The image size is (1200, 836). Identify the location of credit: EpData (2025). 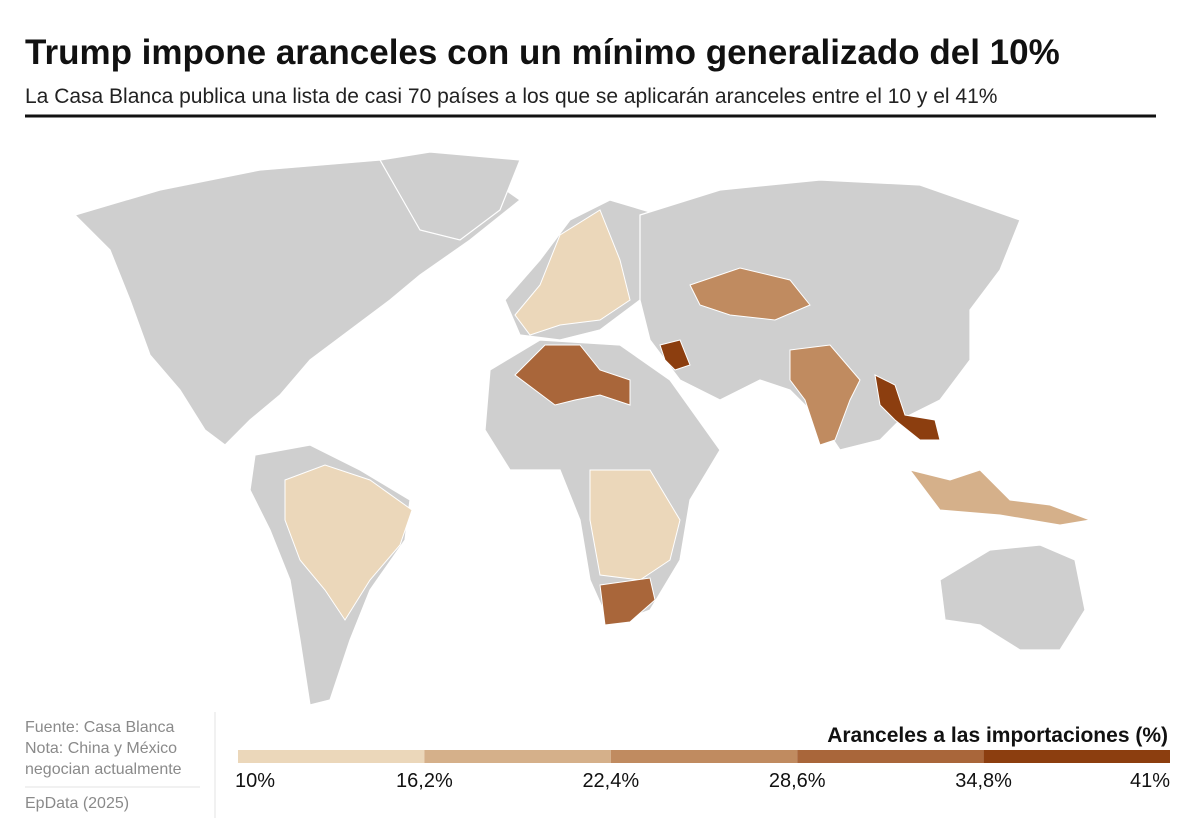
(77, 803).